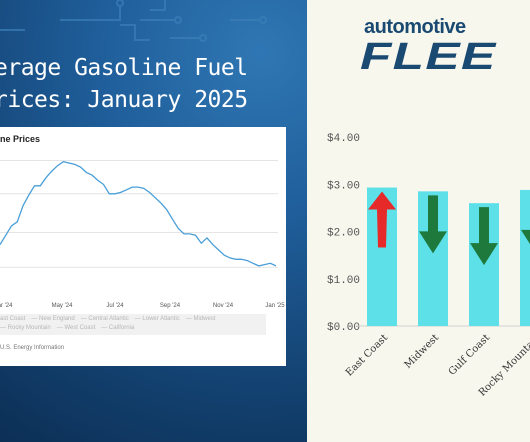 The image size is (530, 442). I want to click on y-tick-label: $3.00, so click(343, 186).